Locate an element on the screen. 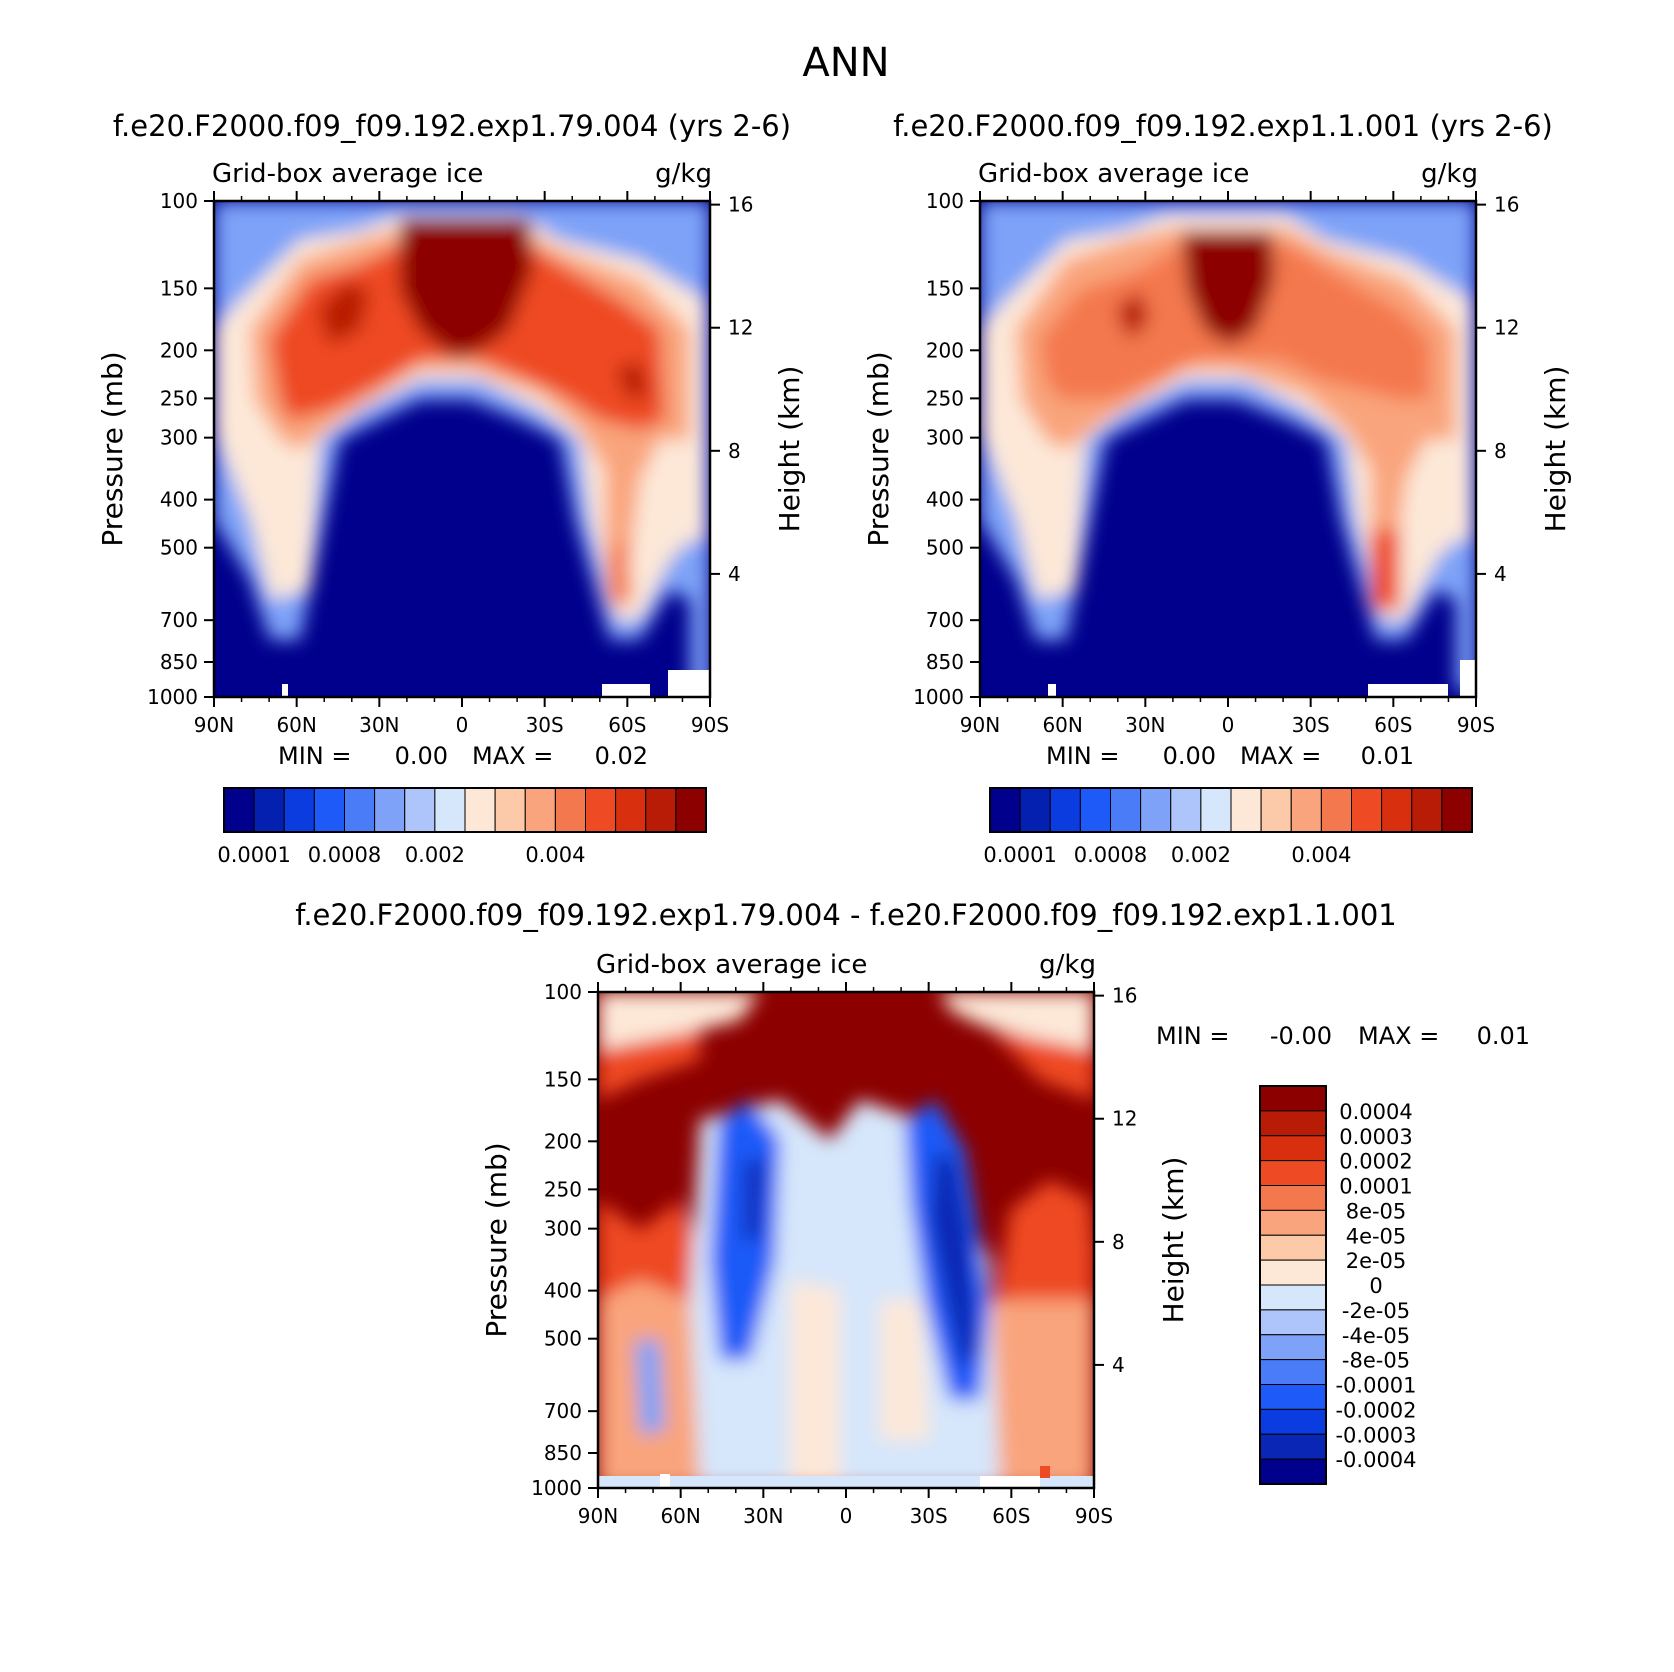 The width and height of the screenshot is (1674, 1672). colorbar-label: -2e-05 is located at coordinates (1376, 1311).